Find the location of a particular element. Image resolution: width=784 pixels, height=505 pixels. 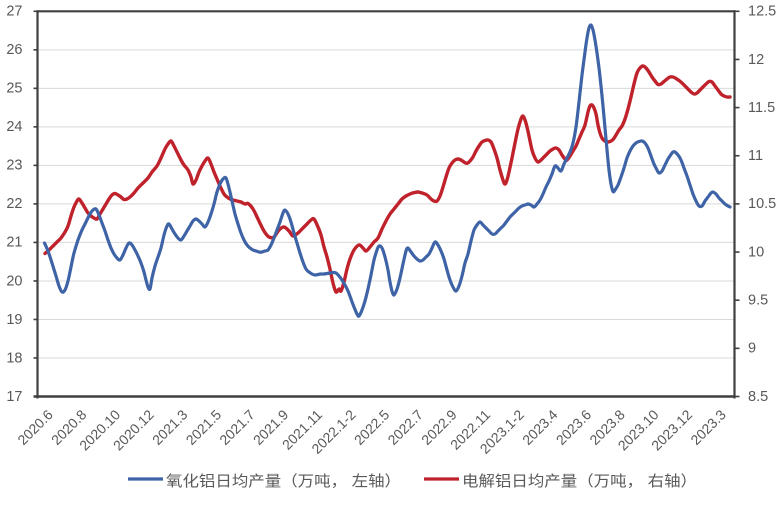

svg-text: 12.5 is located at coordinates (762, 12).